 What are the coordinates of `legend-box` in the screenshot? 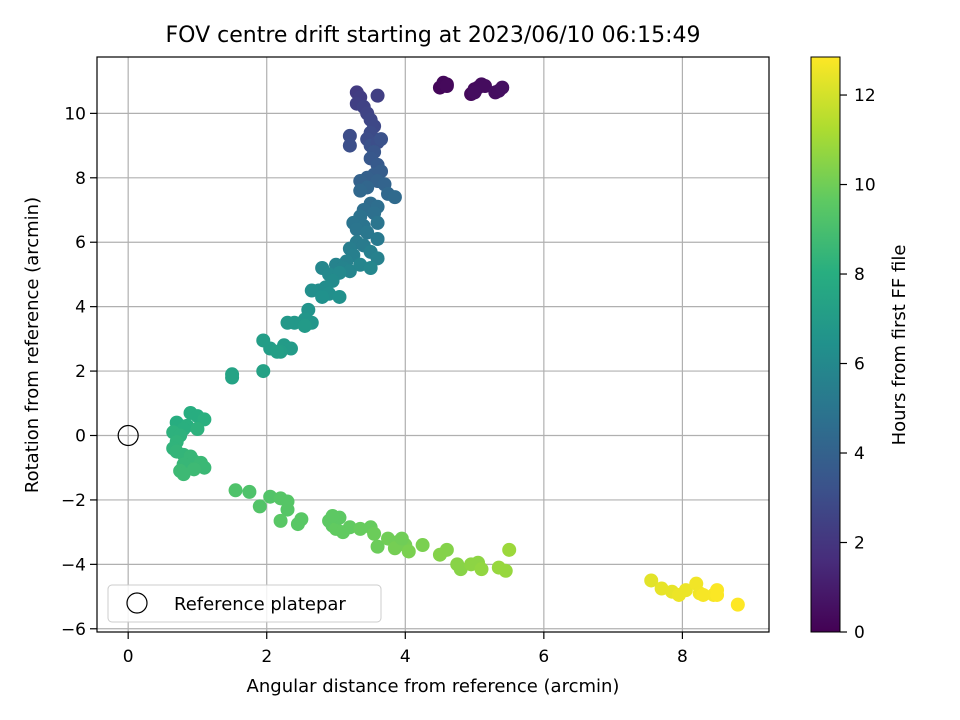 It's located at (244, 603).